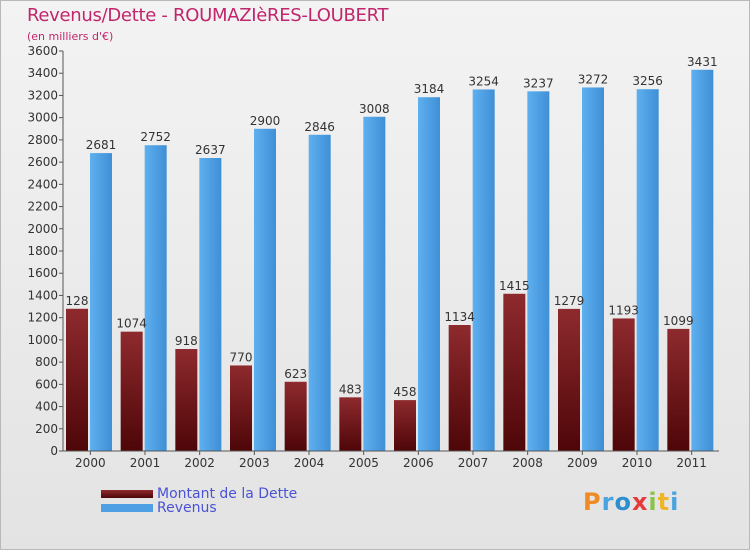 The image size is (750, 550). I want to click on data-label-debt: 918, so click(186, 341).